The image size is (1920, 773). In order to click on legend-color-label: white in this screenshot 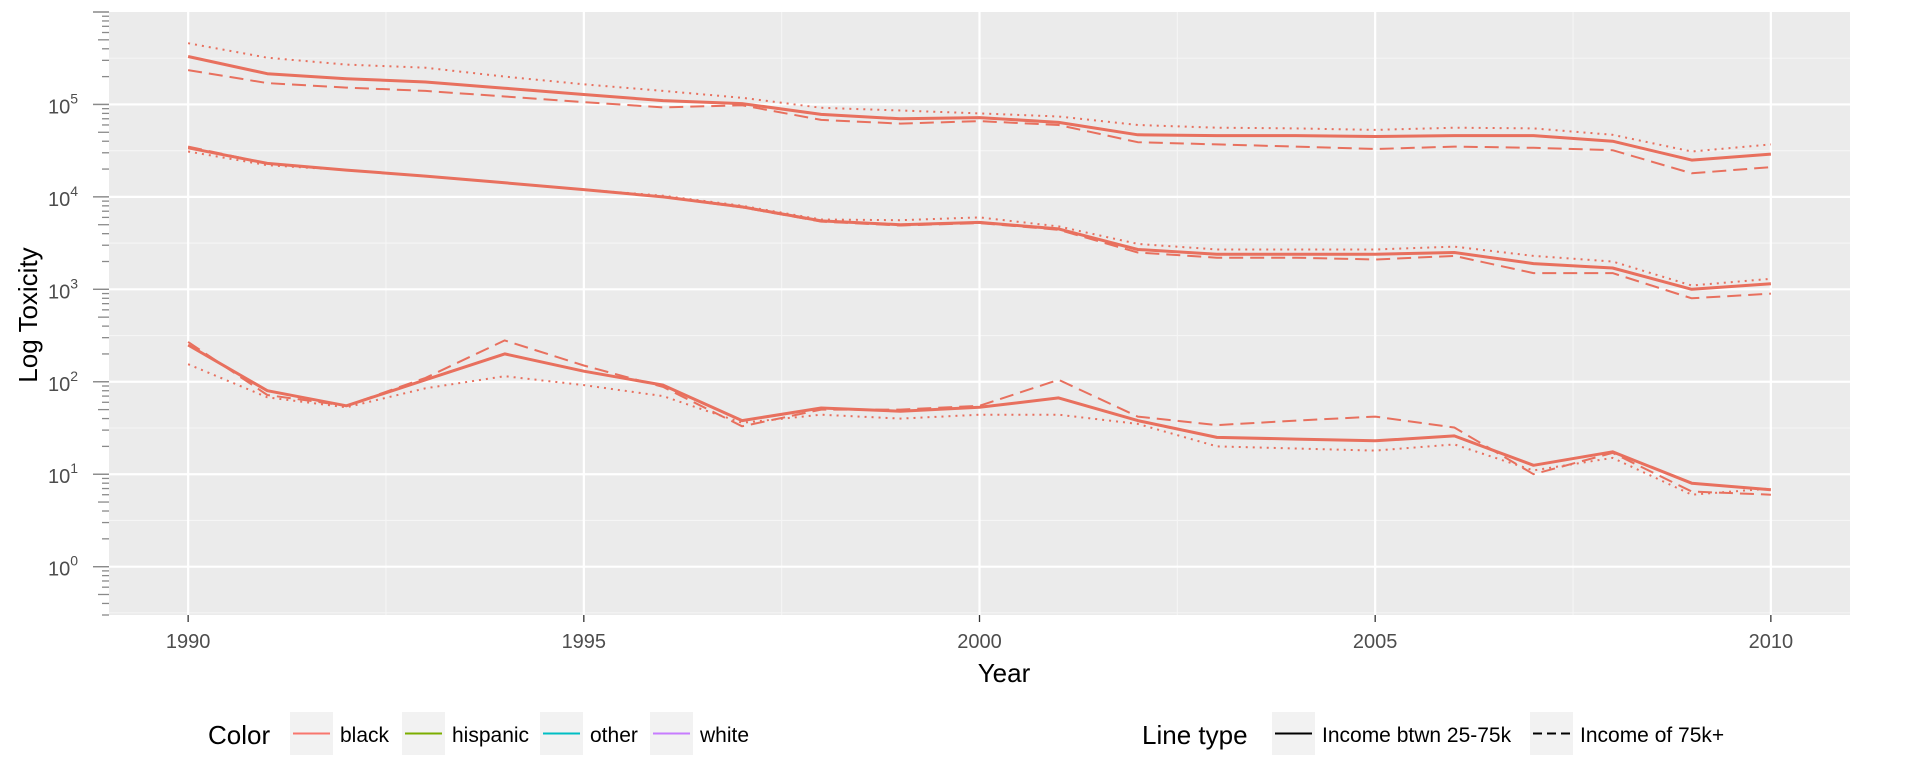, I will do `click(724, 735)`.